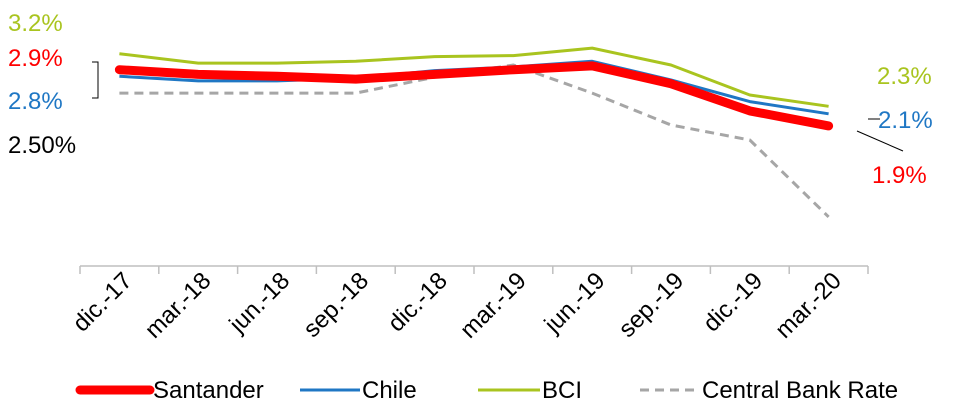  I want to click on x-tick-label: sep.-19, so click(652, 305).